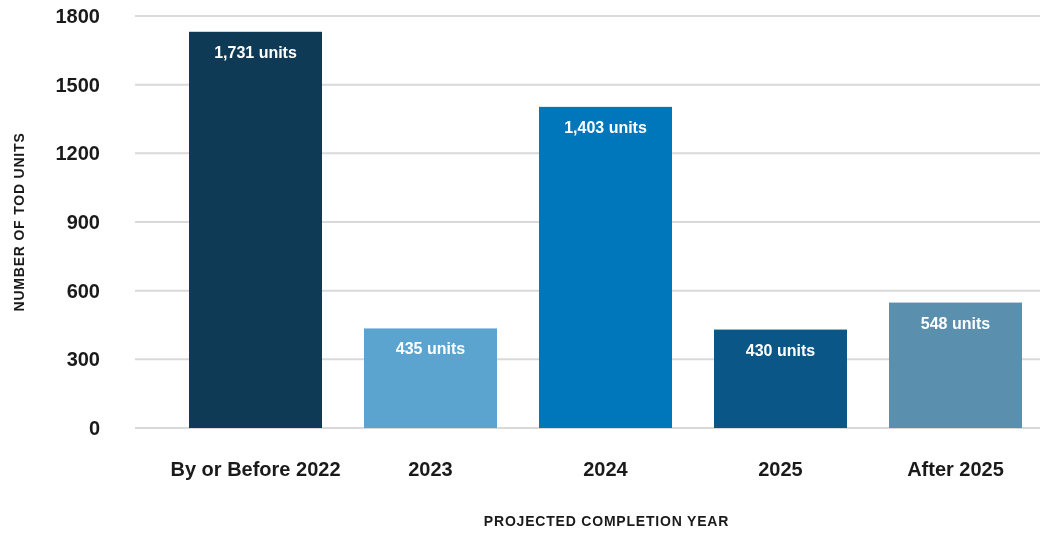 This screenshot has width=1042, height=533. What do you see at coordinates (606, 521) in the screenshot?
I see `x-axis-title: PROJECTED COMPLETION YEAR` at bounding box center [606, 521].